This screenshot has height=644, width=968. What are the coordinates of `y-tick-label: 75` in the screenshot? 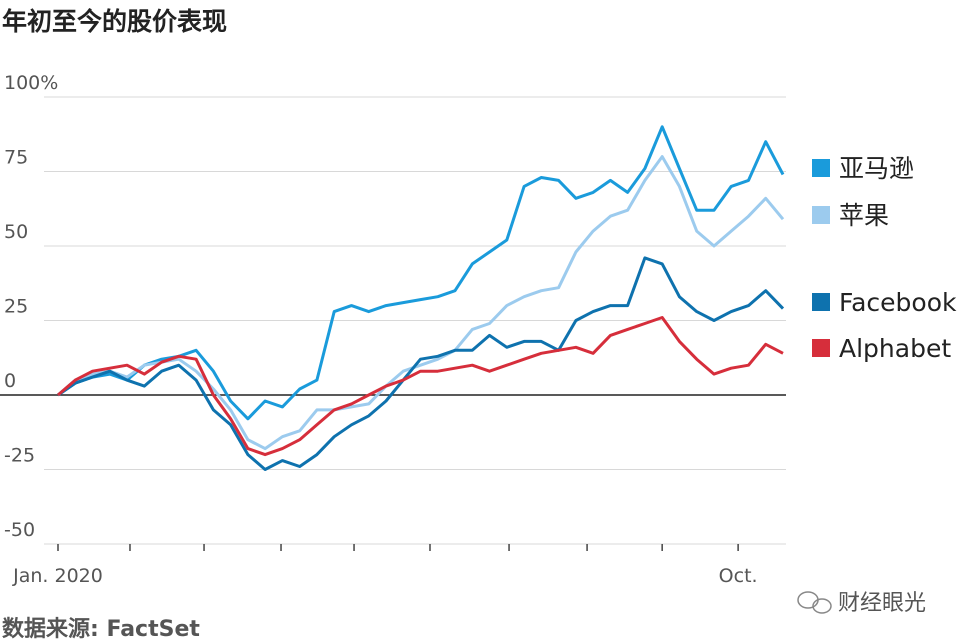 It's located at (16, 158).